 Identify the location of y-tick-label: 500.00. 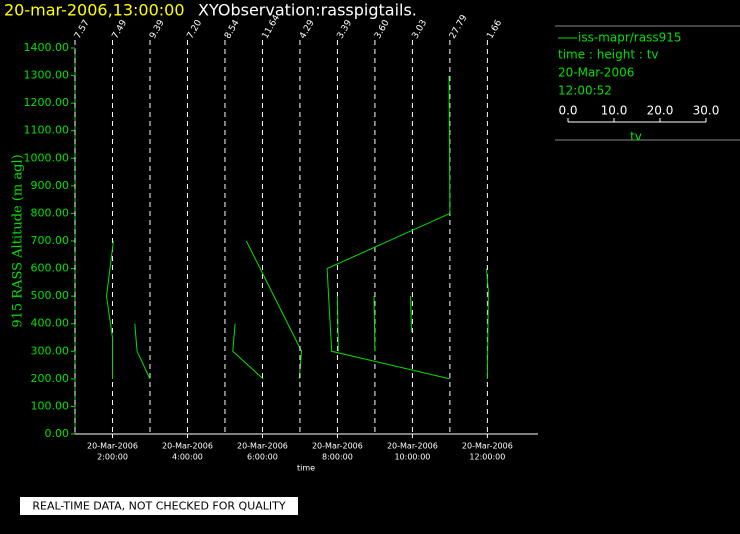
(50, 295).